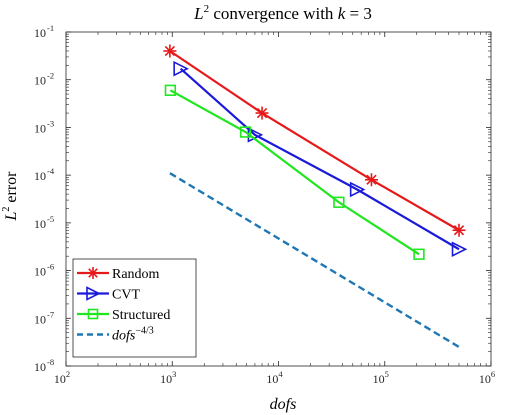 The image size is (507, 415). I want to click on title-sup: 2, so click(207, 9).